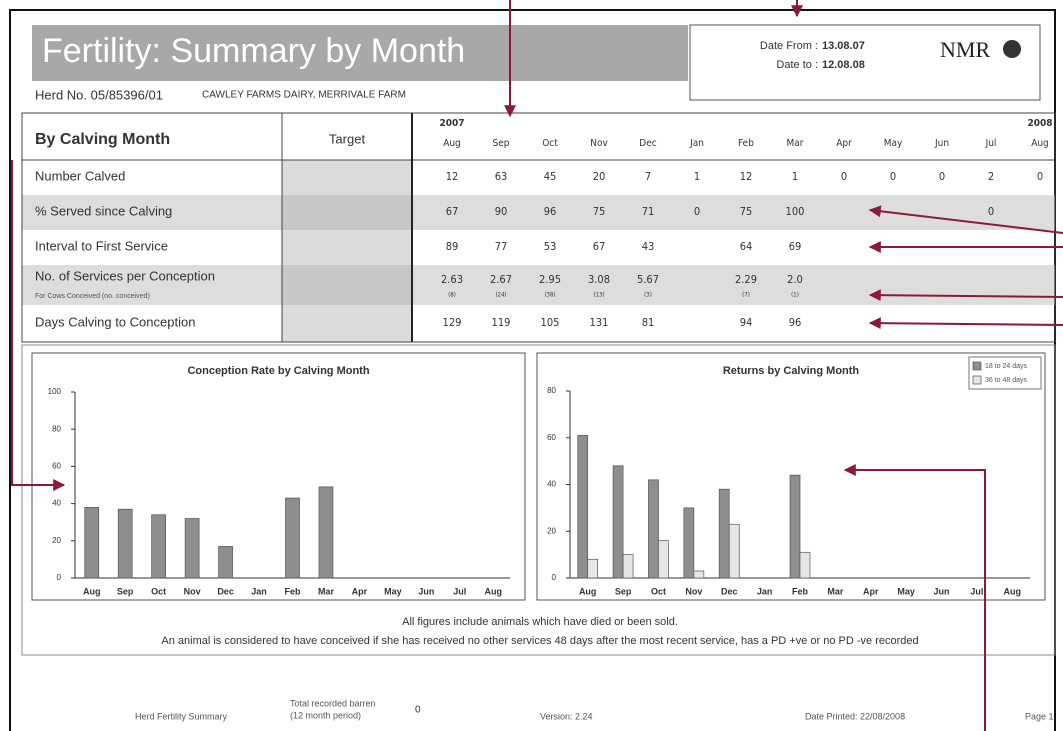  I want to click on legend-swatch, so click(977, 380).